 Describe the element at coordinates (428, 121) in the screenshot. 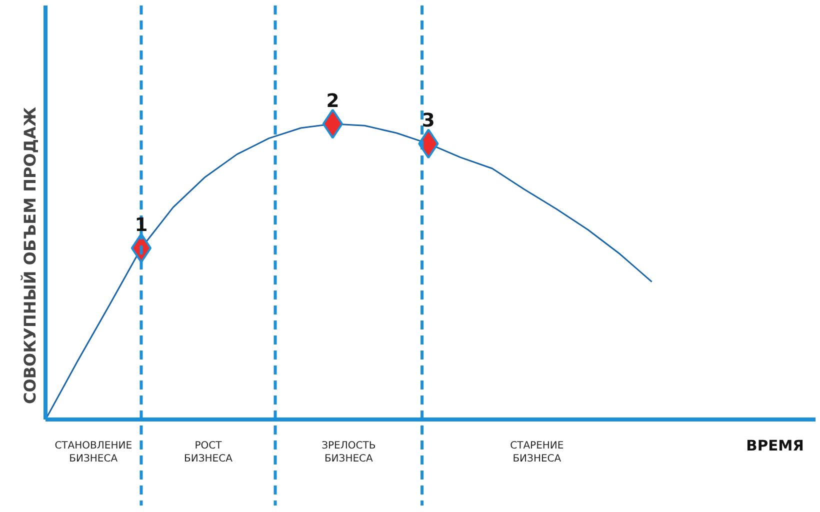

I see `annotation: 3` at that location.